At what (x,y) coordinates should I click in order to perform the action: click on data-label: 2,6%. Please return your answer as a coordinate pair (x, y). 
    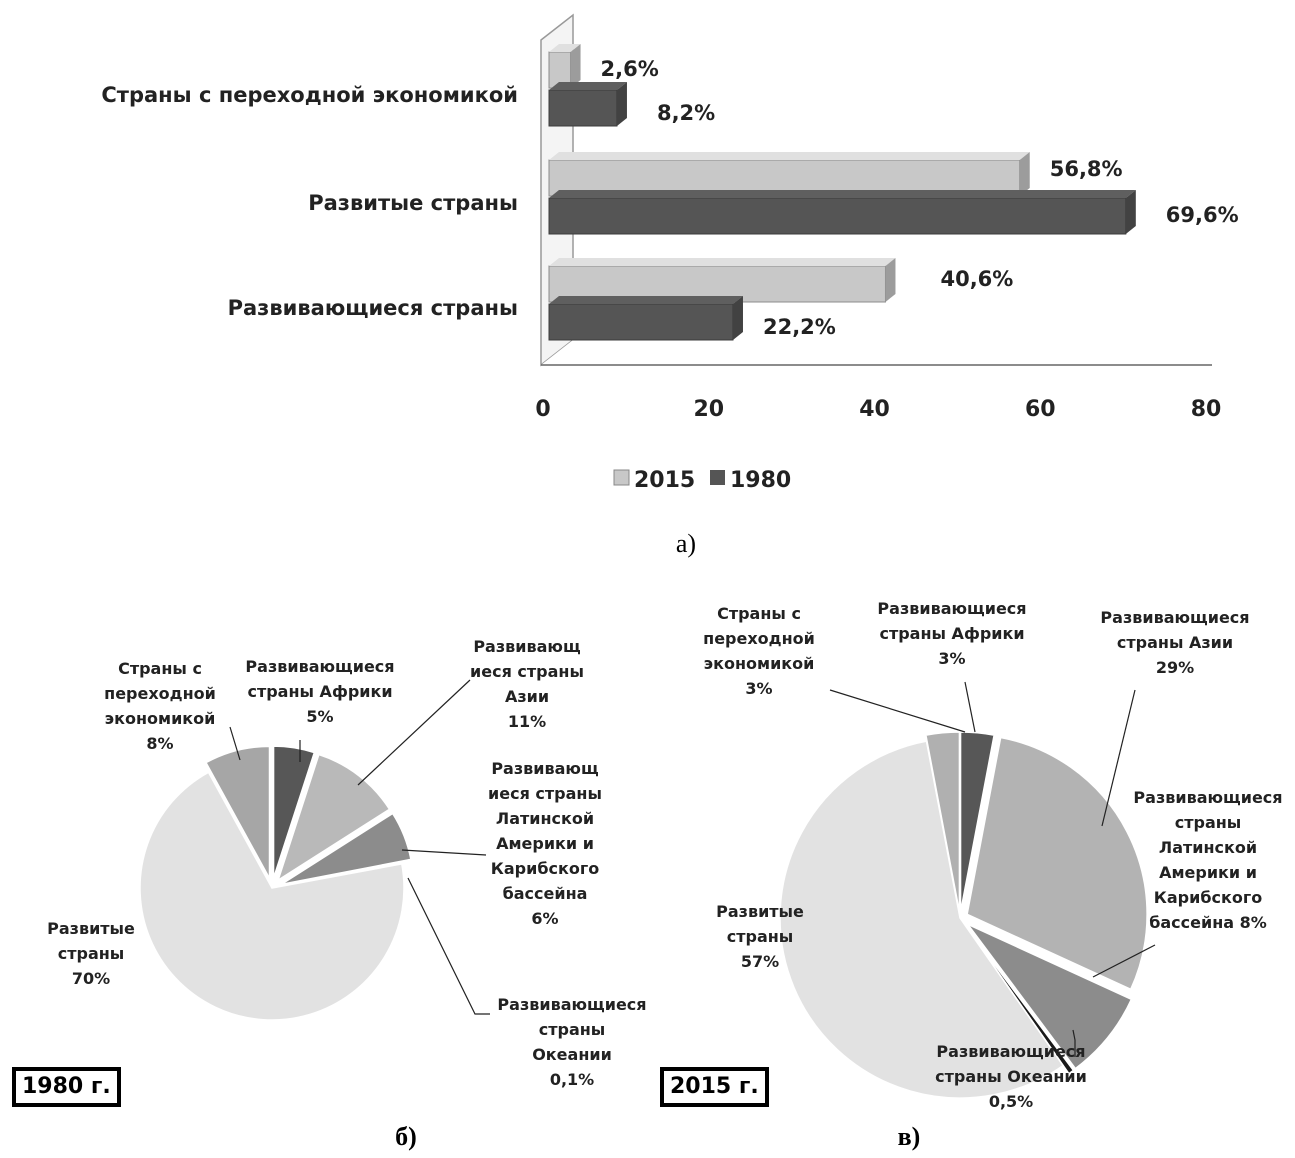
    Looking at the image, I should click on (630, 69).